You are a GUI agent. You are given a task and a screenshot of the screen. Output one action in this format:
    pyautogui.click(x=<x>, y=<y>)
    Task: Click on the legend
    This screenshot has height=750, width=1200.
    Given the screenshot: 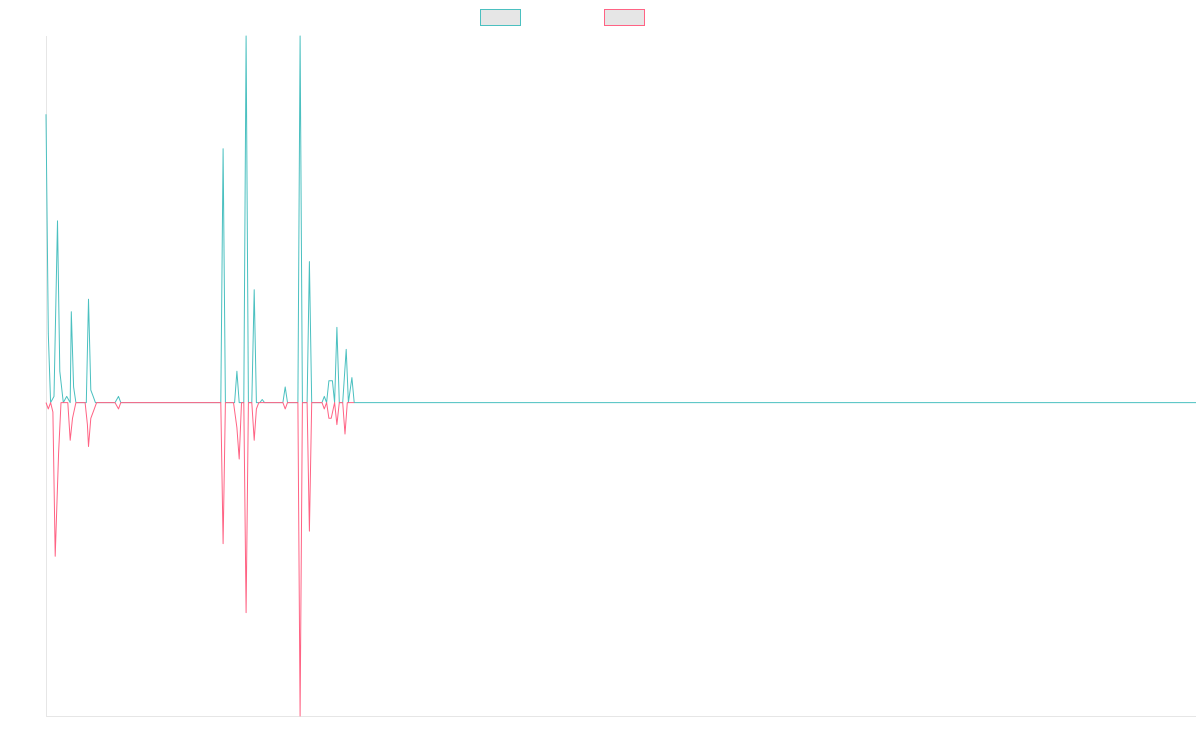 What is the action you would take?
    pyautogui.click(x=562, y=17)
    